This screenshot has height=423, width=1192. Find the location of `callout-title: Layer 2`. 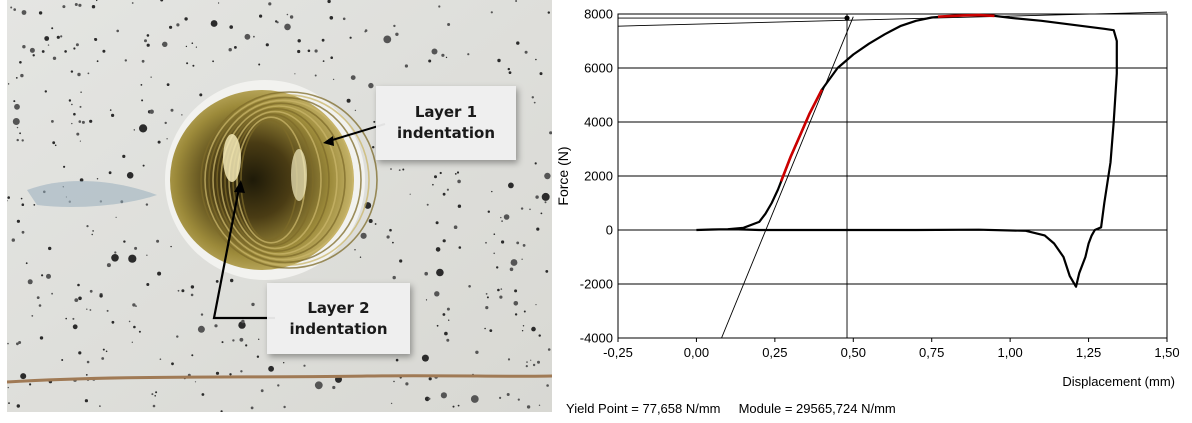

callout-title: Layer 2 is located at coordinates (338, 307).